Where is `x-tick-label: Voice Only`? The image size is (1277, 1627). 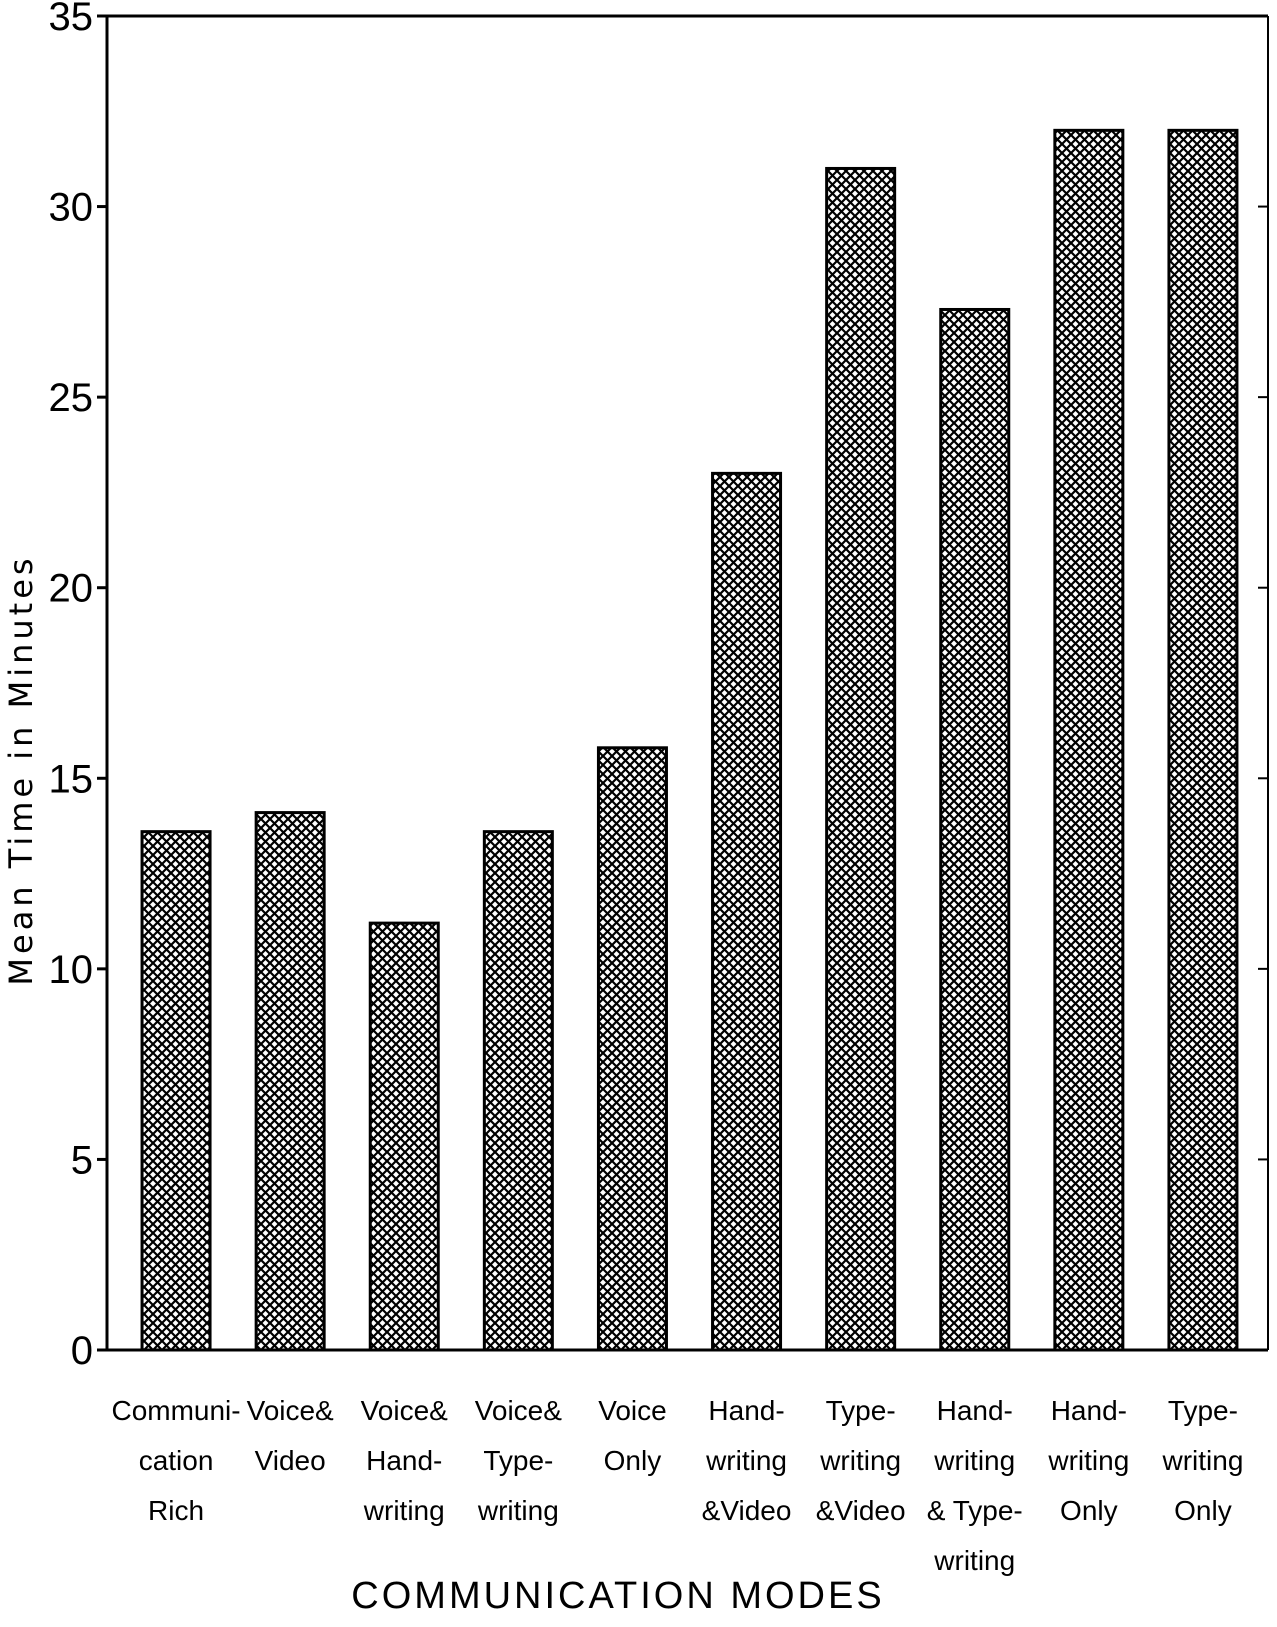 x-tick-label: Voice Only is located at coordinates (632, 1435).